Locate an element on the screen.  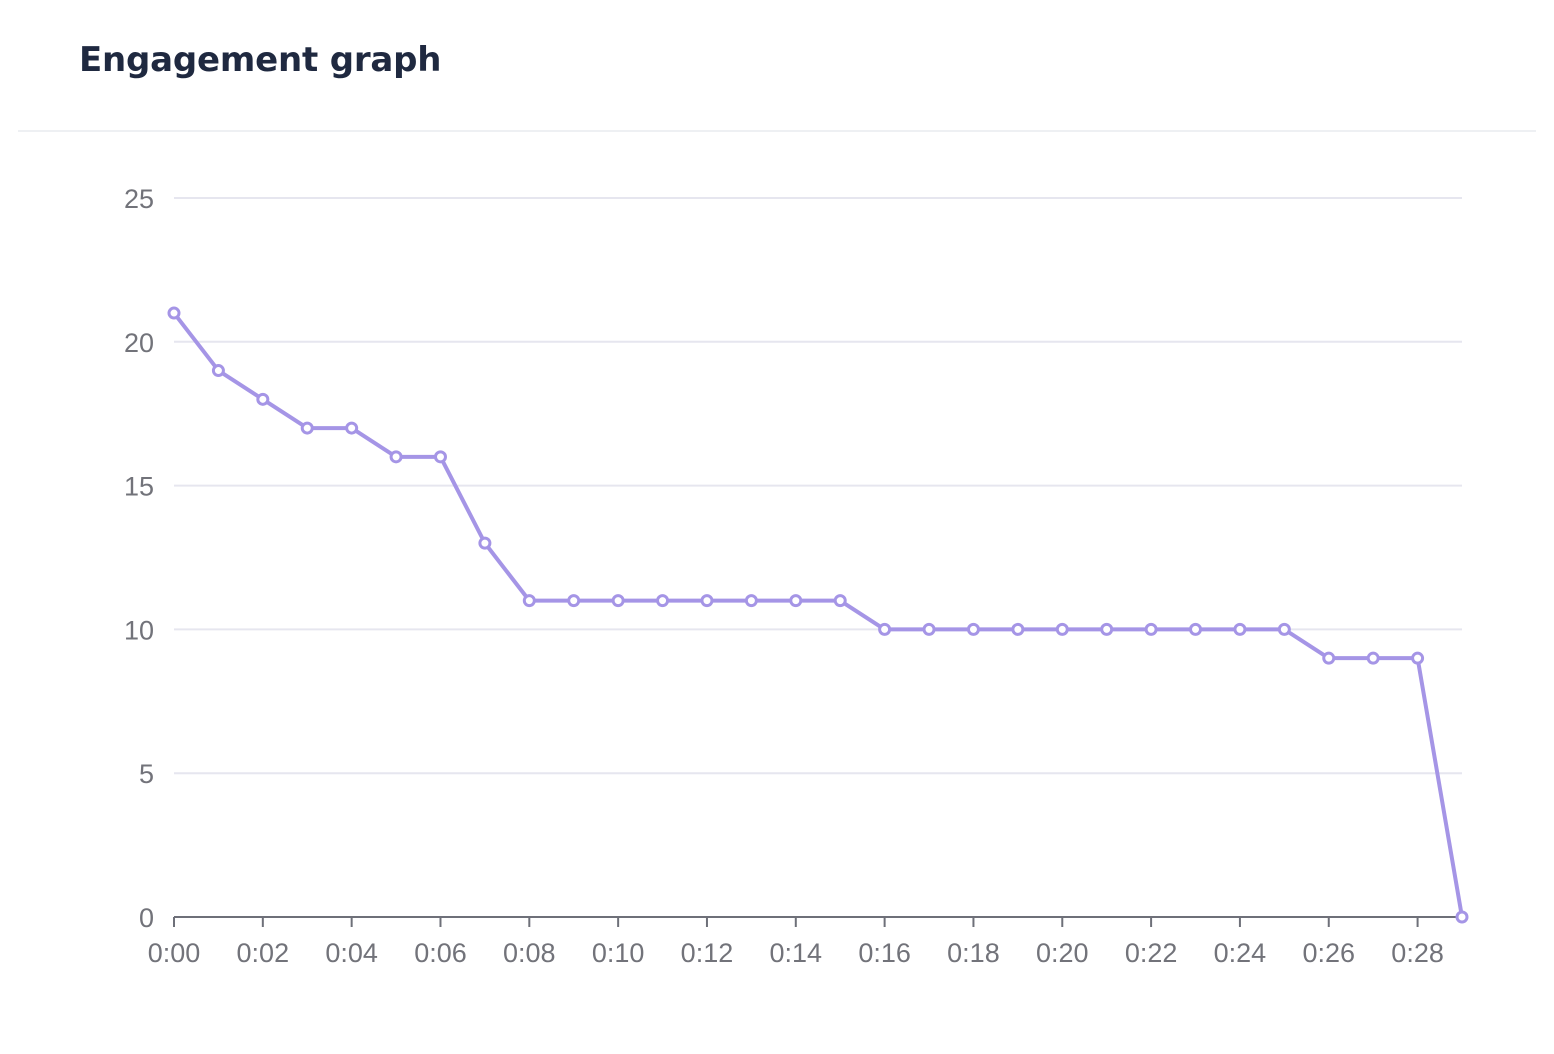
card-title: Engagement graph is located at coordinates (260, 60).